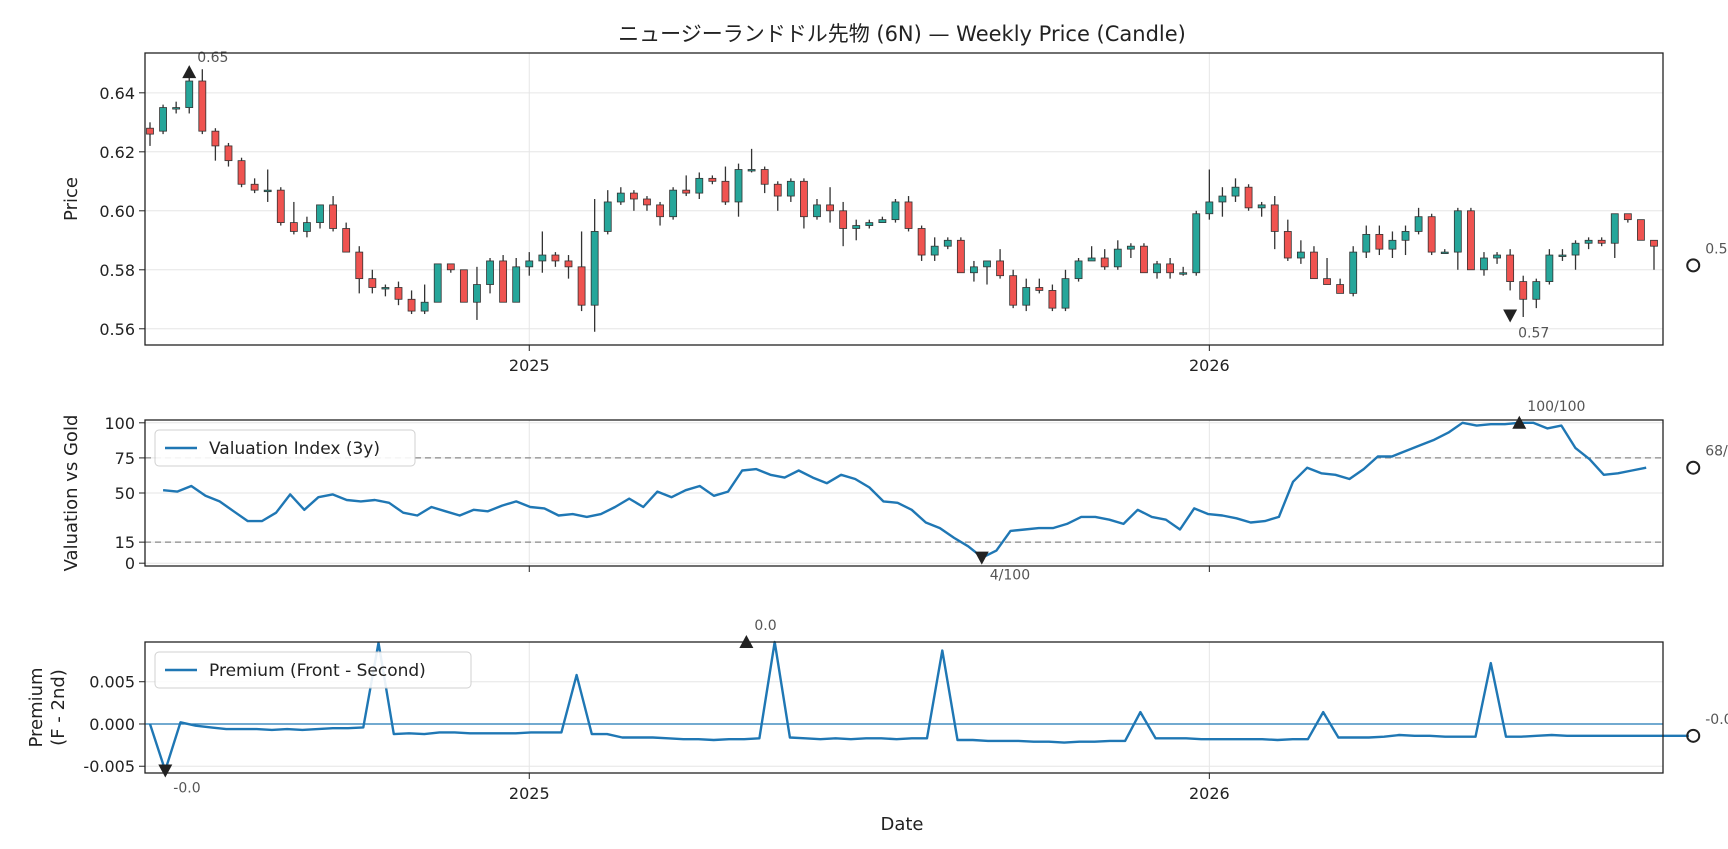  What do you see at coordinates (1533, 334) in the screenshot?
I see `annotation-label: 0.57` at bounding box center [1533, 334].